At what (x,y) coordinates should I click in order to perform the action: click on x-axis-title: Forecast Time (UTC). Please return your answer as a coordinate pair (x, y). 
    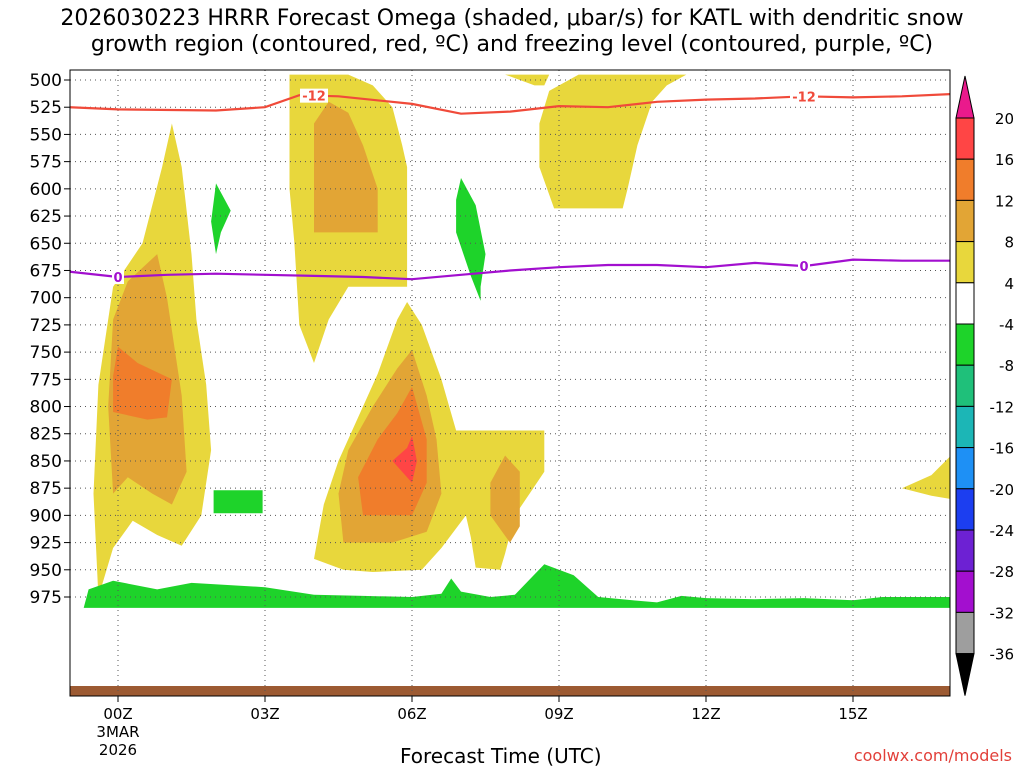
    Looking at the image, I should click on (501, 756).